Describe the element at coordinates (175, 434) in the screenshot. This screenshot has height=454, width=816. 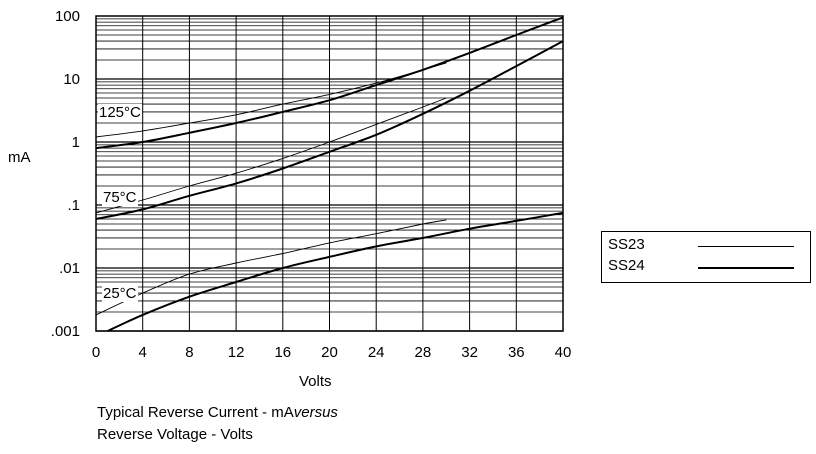
I see `chart-caption-line2: Reverse Voltage - Volts` at that location.